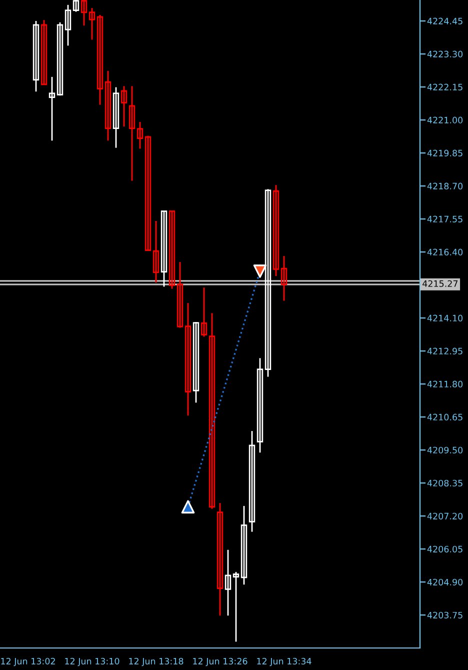 This screenshot has height=670, width=468. Describe the element at coordinates (445, 186) in the screenshot. I see `y-tick-label: 4218.70` at that location.